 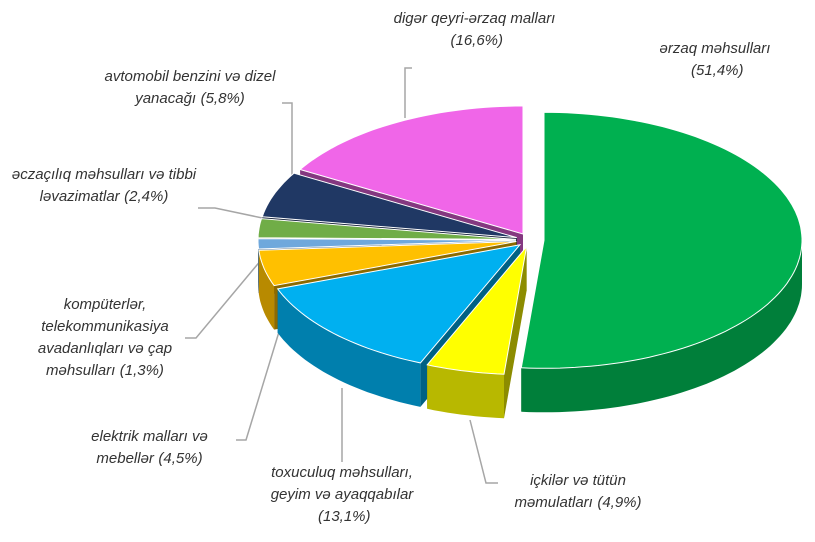 I want to click on value-label: (16,6%), so click(x=477, y=40).